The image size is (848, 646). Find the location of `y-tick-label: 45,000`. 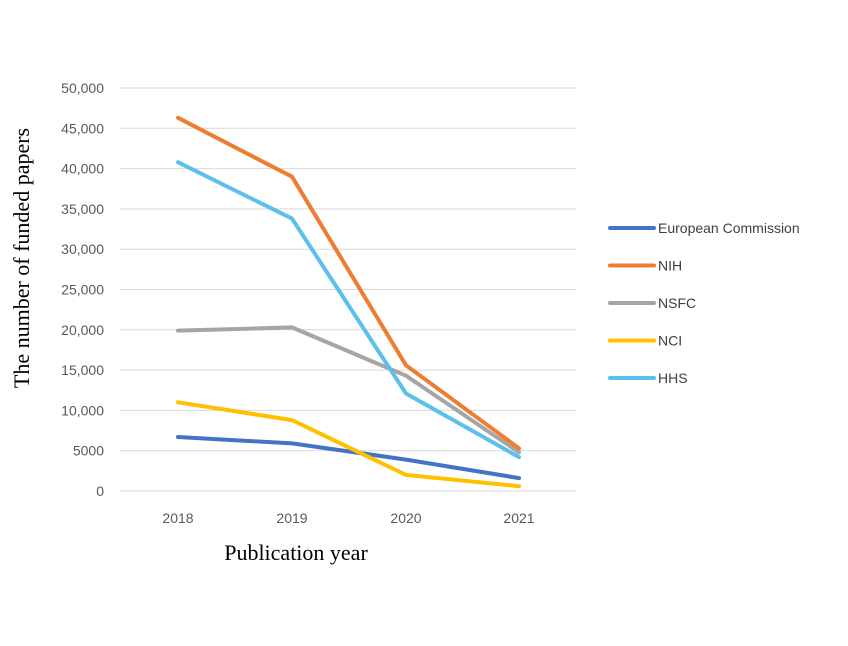

y-tick-label: 45,000 is located at coordinates (82, 128).